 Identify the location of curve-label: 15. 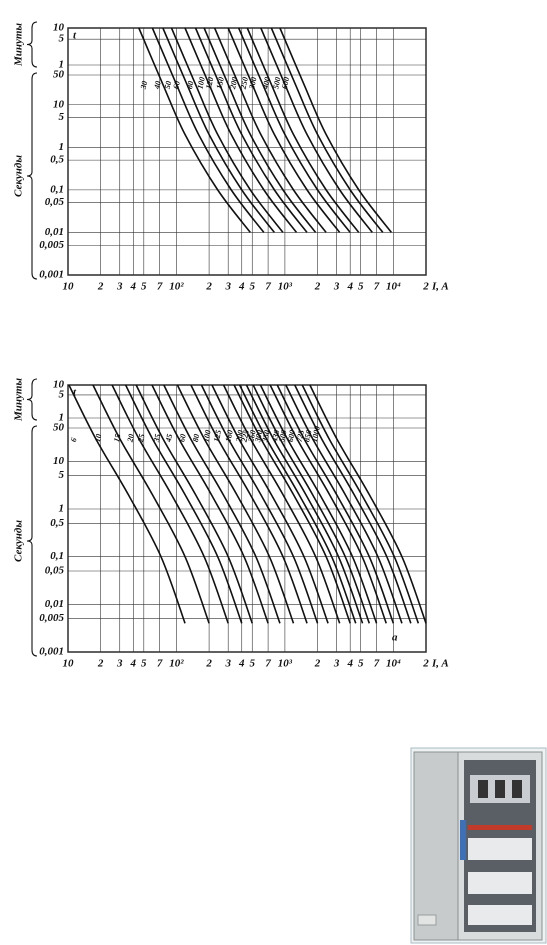
(117, 438).